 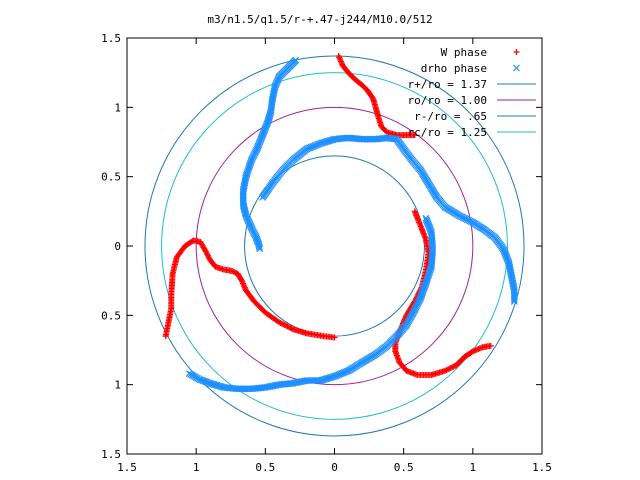 What do you see at coordinates (117, 246) in the screenshot?
I see `y-tick-label: 0` at bounding box center [117, 246].